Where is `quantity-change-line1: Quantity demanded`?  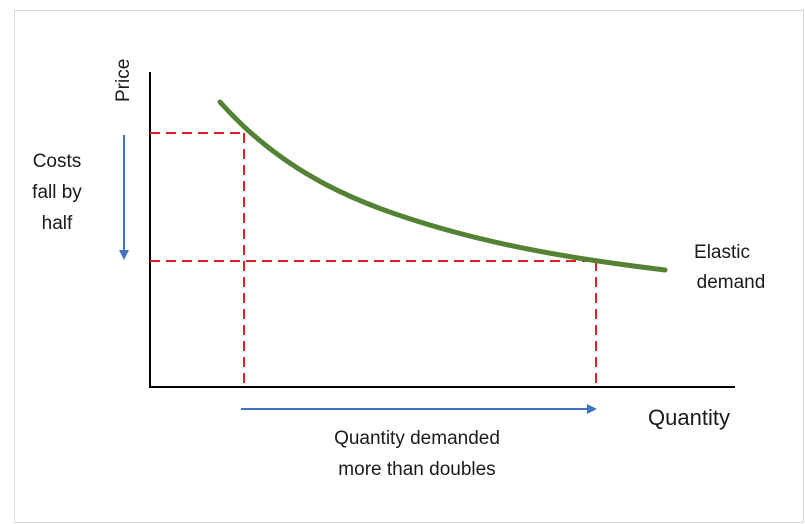 quantity-change-line1: Quantity demanded is located at coordinates (417, 438).